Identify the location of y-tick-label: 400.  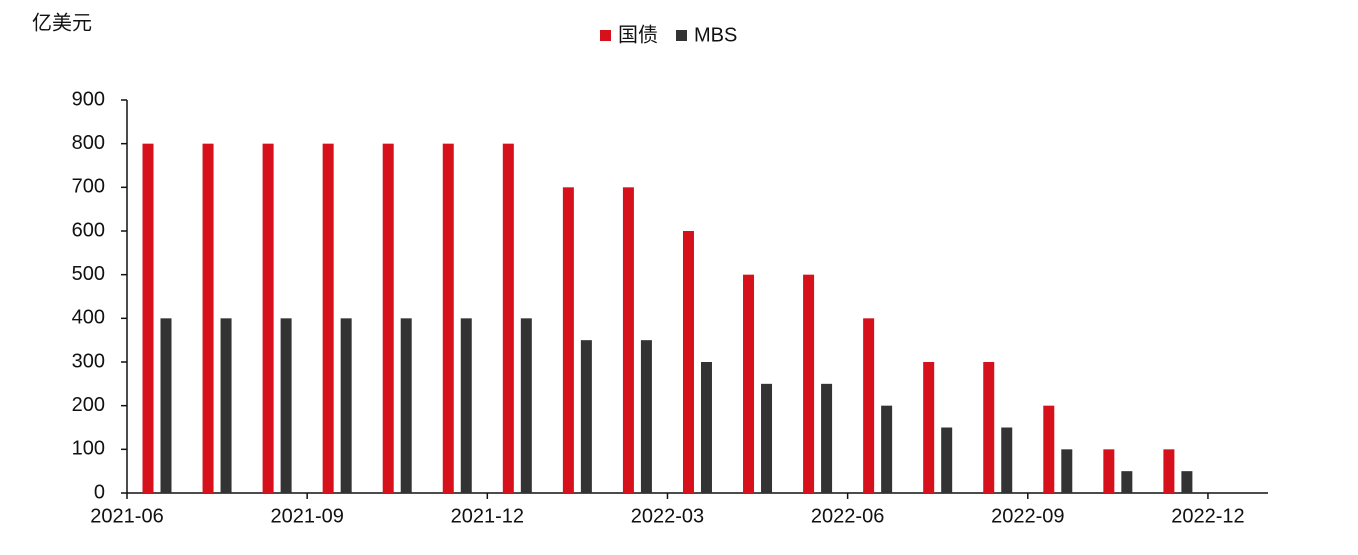
(88, 318).